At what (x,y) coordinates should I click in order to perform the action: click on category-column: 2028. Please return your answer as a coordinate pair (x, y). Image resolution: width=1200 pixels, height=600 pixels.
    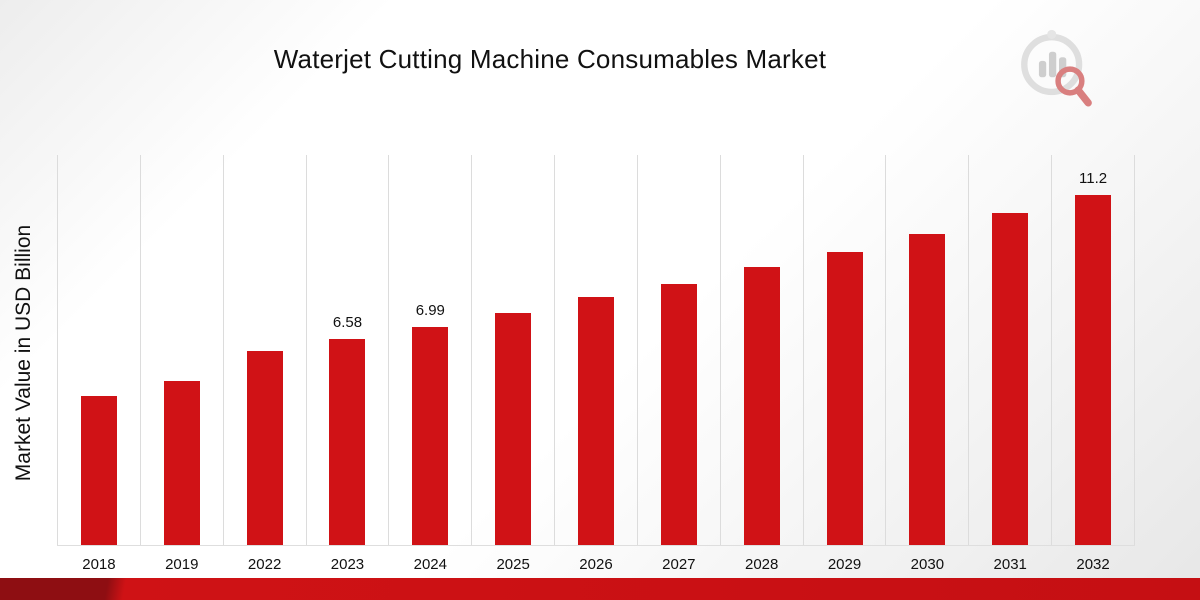
    Looking at the image, I should click on (761, 364).